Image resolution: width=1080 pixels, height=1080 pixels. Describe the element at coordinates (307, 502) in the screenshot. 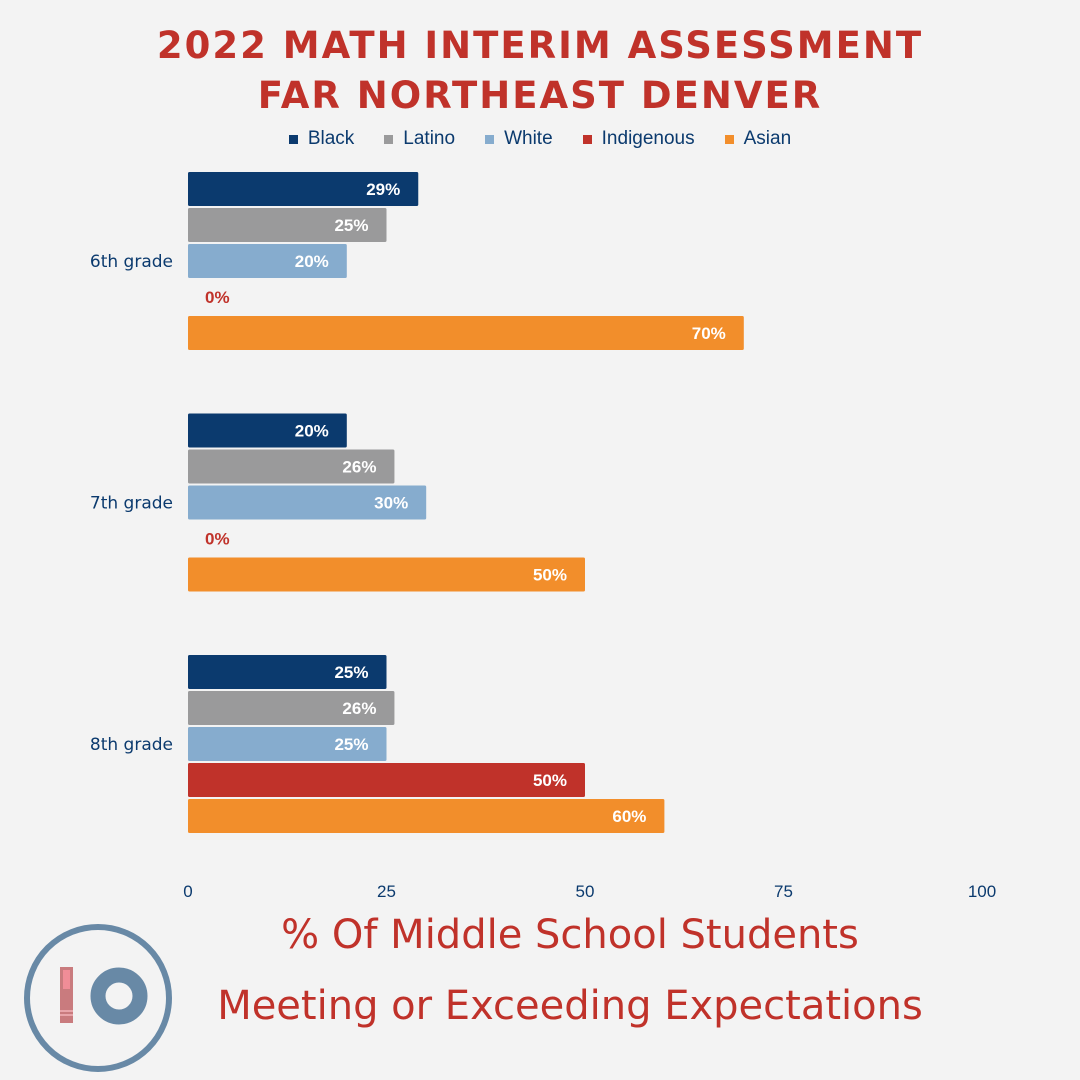

I see `bar-white-7th-grade` at that location.